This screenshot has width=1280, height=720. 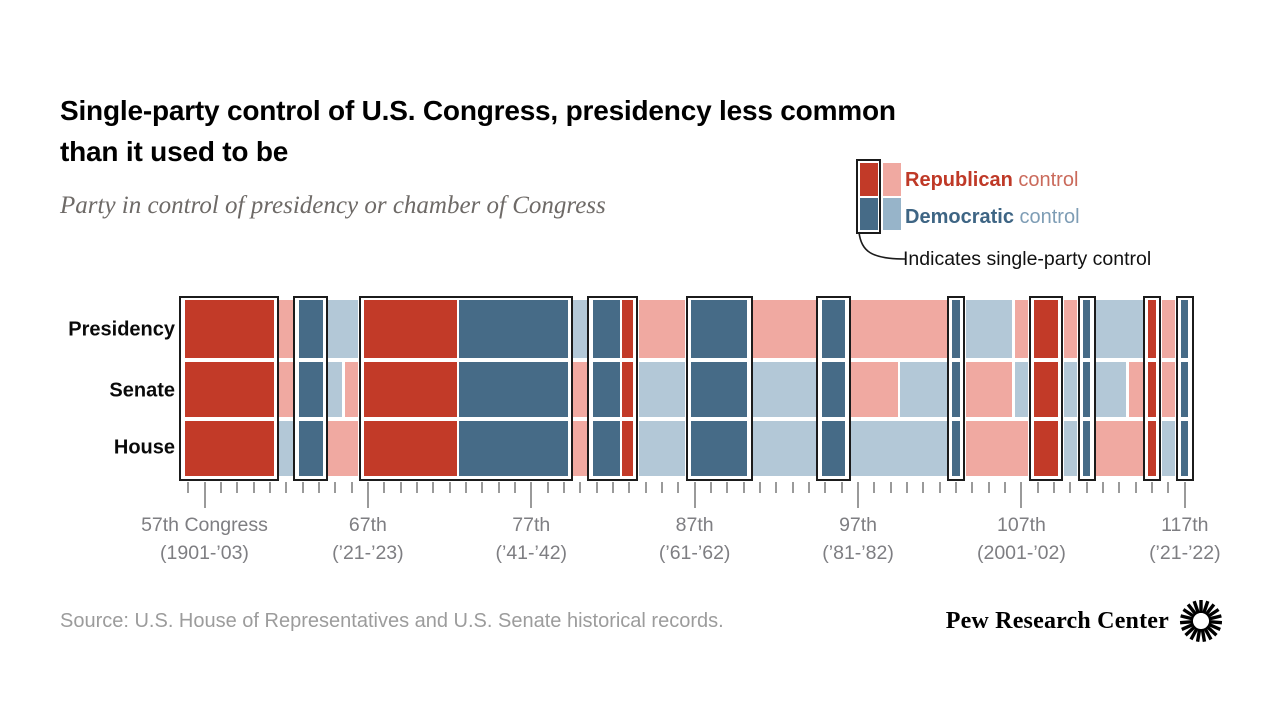 I want to click on x-axis-label-congress: 117th, so click(x=1185, y=525).